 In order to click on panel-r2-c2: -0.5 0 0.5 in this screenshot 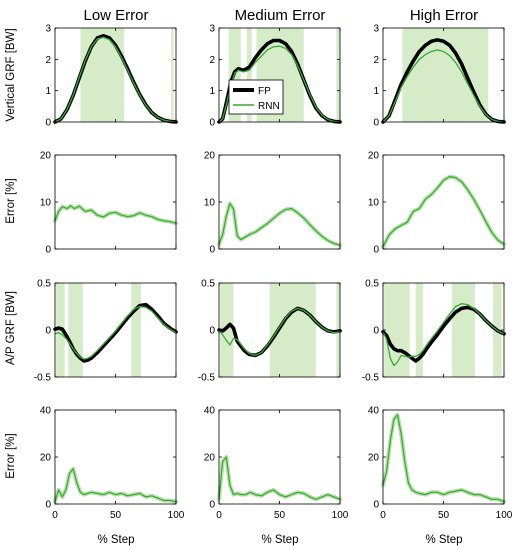, I will do `click(434, 331)`.